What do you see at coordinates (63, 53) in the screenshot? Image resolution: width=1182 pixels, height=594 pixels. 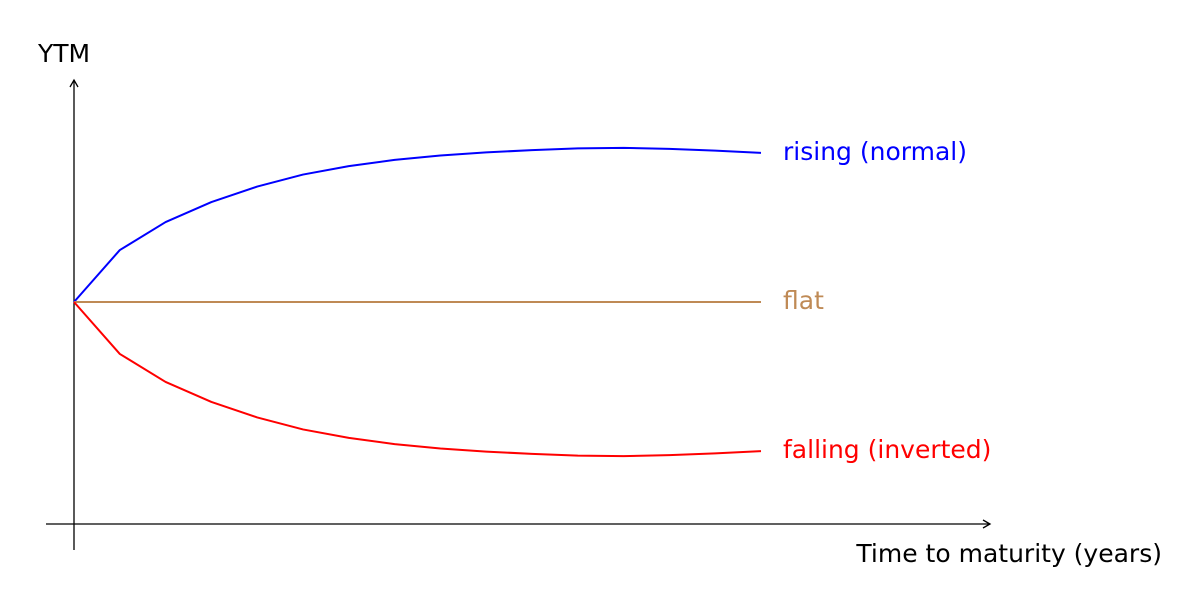 I see `y-axis-label: YTM` at bounding box center [63, 53].